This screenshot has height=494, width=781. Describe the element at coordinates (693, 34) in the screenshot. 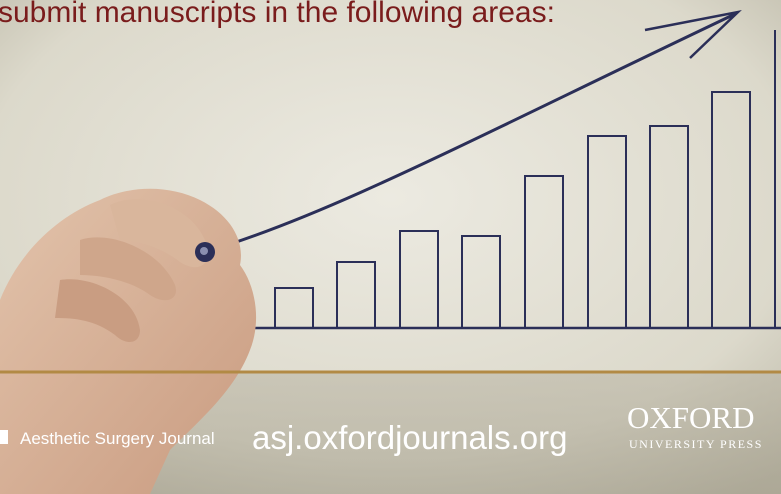

I see `arrow-head` at that location.